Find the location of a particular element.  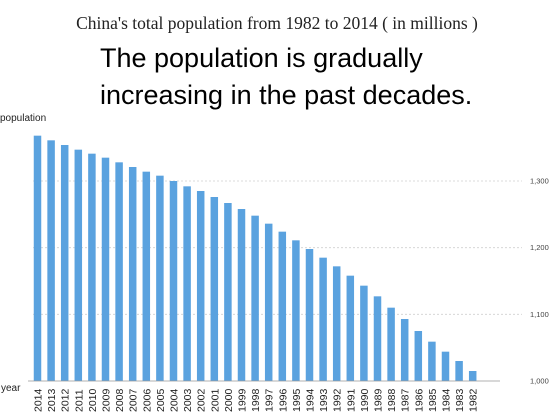

x-tick-label: 2010 is located at coordinates (93, 400).